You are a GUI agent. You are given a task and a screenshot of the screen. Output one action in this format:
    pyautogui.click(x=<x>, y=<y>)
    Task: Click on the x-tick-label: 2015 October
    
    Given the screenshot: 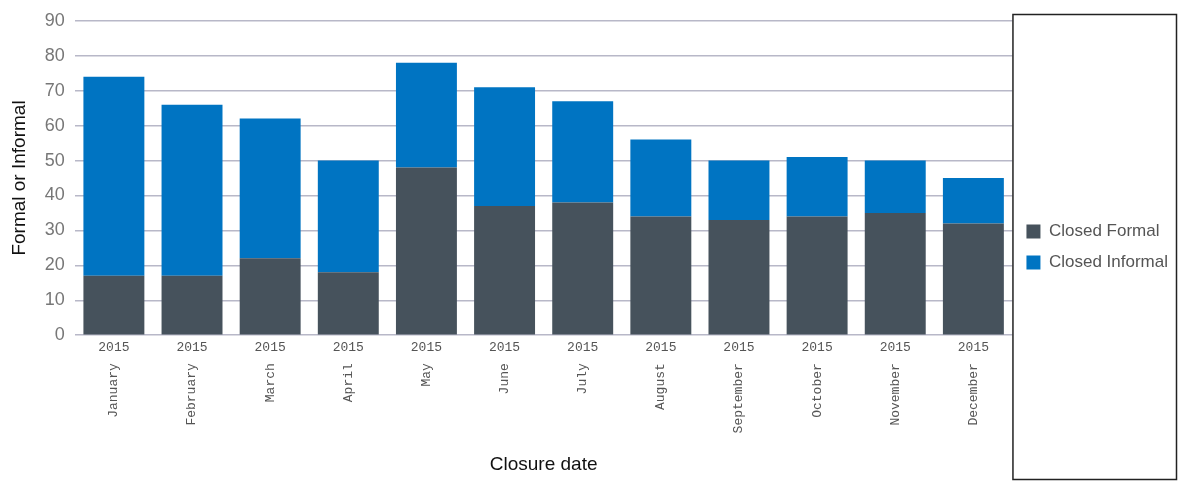 What is the action you would take?
    pyautogui.click(x=817, y=379)
    